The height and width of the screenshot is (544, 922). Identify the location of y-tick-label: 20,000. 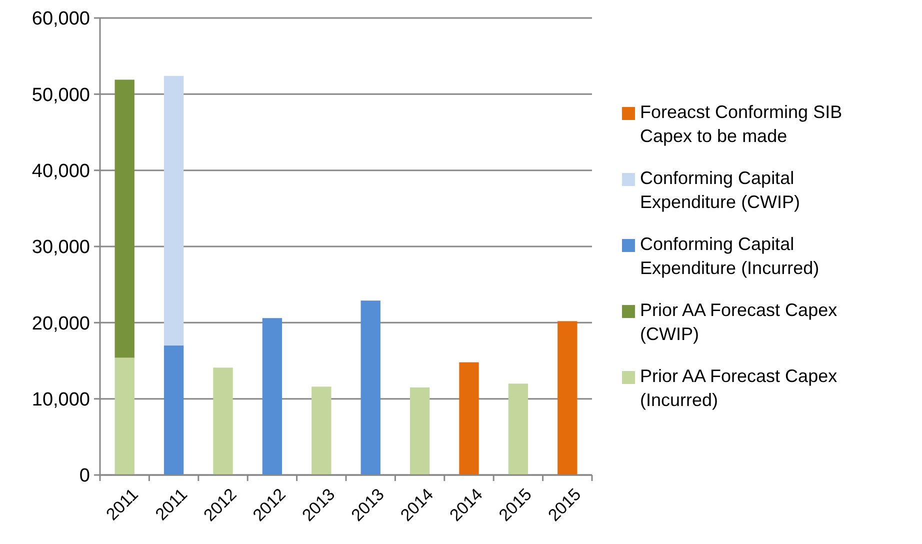
(61, 323).